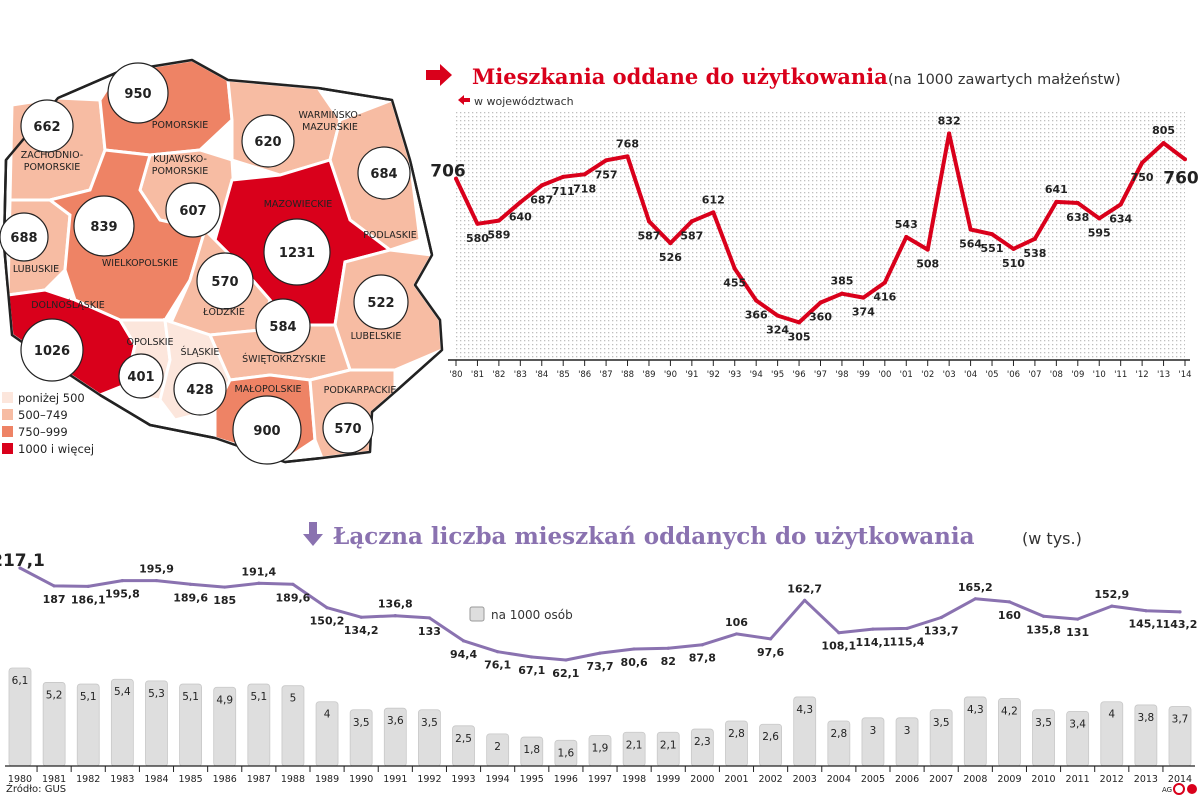 Image resolution: width=1200 pixels, height=798 pixels. What do you see at coordinates (1078, 779) in the screenshot?
I see `bottom-x-label: 2011` at bounding box center [1078, 779].